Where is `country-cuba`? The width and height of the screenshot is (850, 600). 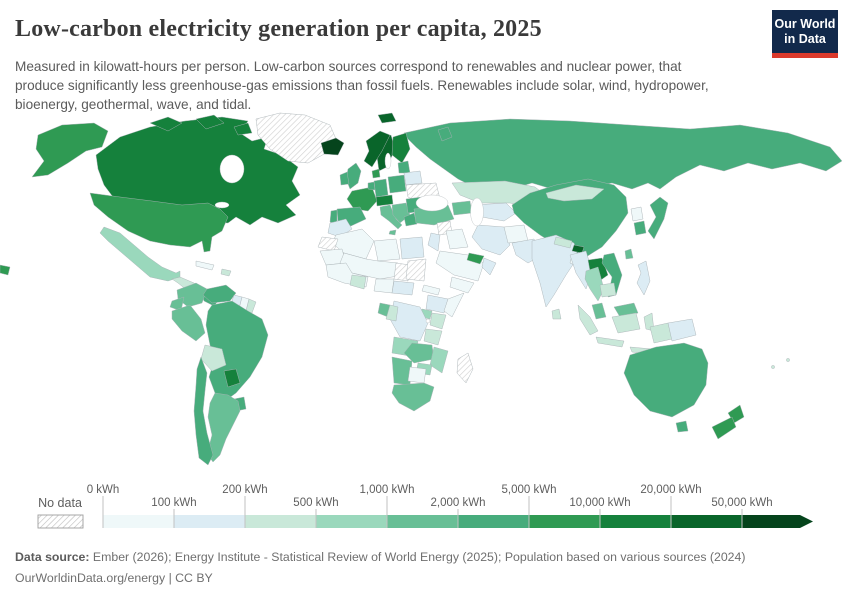 country-cuba is located at coordinates (205, 265).